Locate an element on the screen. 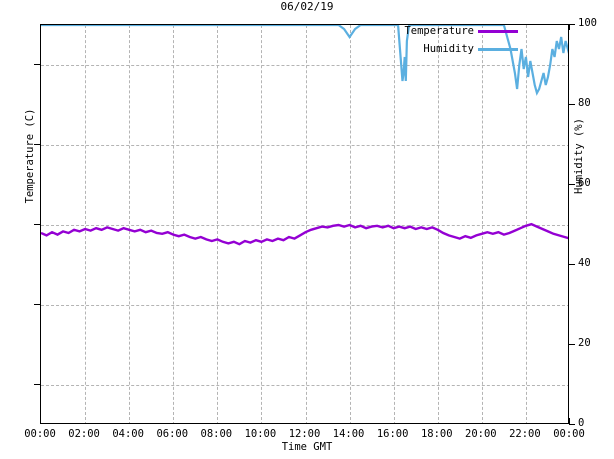 Image resolution: width=614 pixels, height=459 pixels. legend-label: Humidity is located at coordinates (448, 49).